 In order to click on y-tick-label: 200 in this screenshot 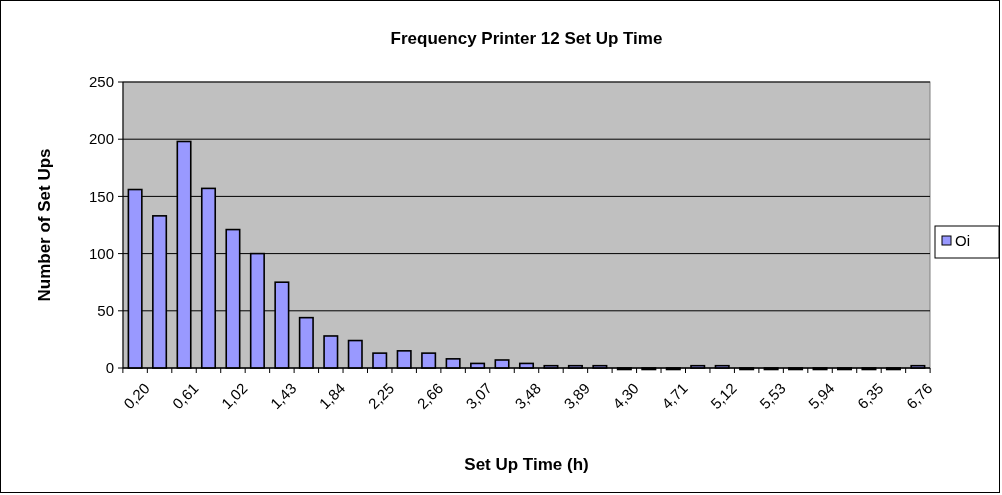, I will do `click(101, 139)`.